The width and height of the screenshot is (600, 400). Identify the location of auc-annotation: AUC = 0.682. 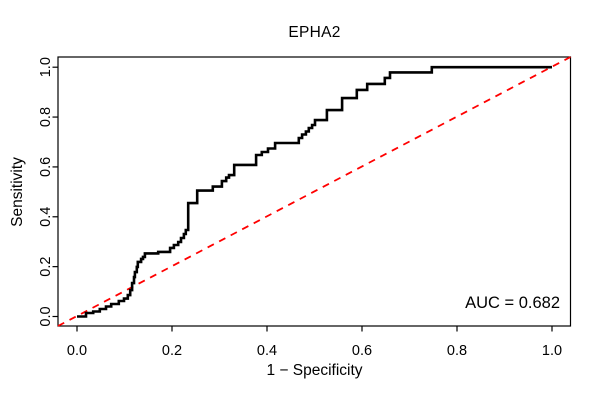
(512, 303).